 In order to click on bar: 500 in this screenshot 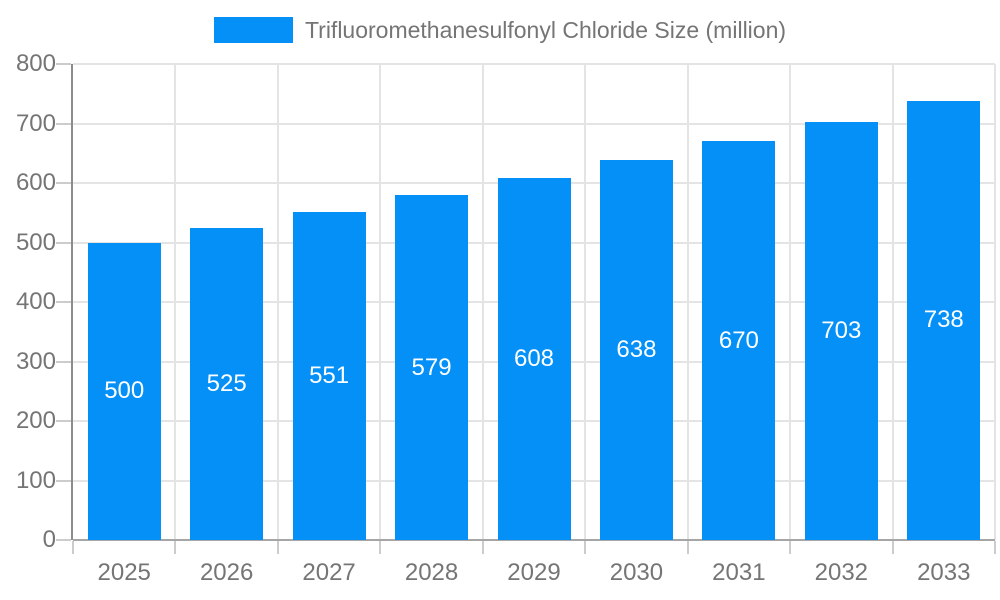, I will do `click(124, 391)`.